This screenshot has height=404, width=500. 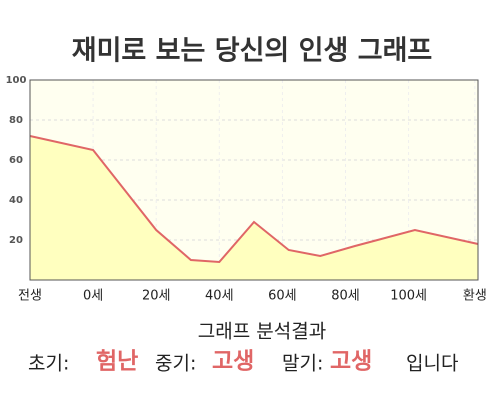 I want to click on y-tick-label: 40, so click(x=16, y=200).